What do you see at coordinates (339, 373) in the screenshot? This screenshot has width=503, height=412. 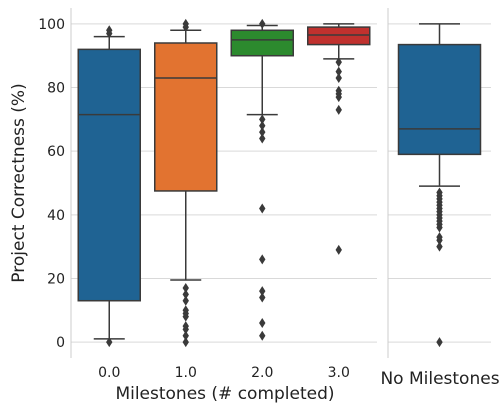 I see `x-tick-label: 3.0` at bounding box center [339, 373].